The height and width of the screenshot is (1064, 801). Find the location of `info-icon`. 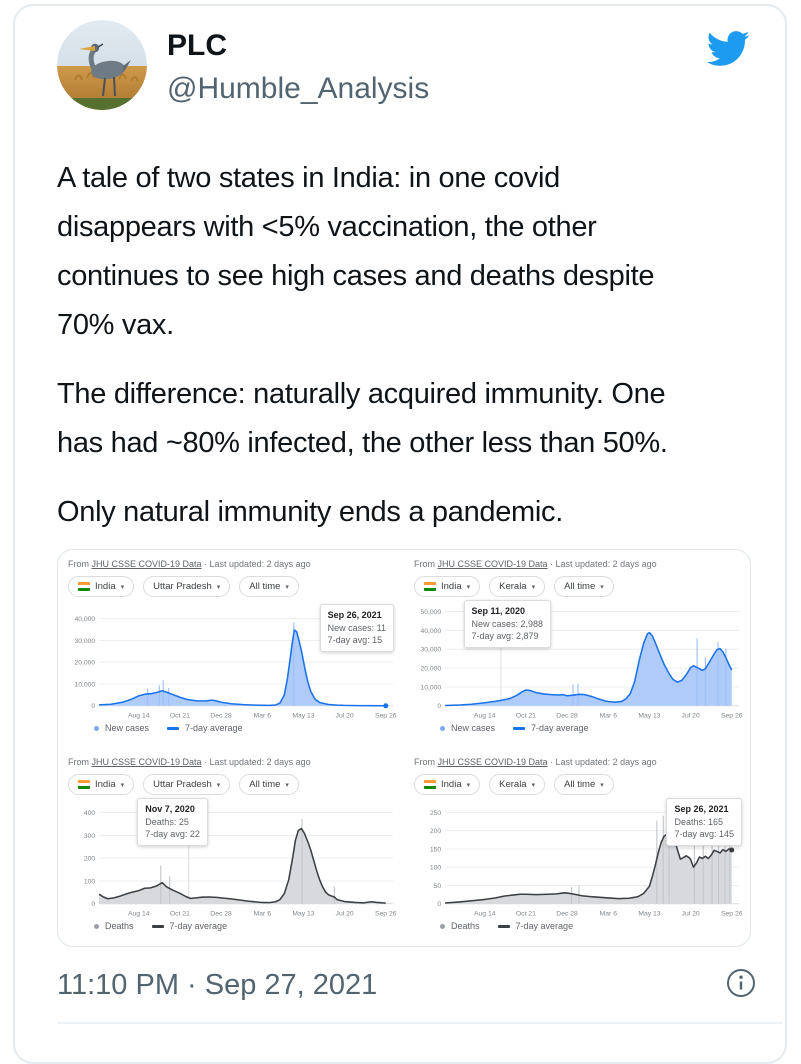

info-icon is located at coordinates (741, 985).